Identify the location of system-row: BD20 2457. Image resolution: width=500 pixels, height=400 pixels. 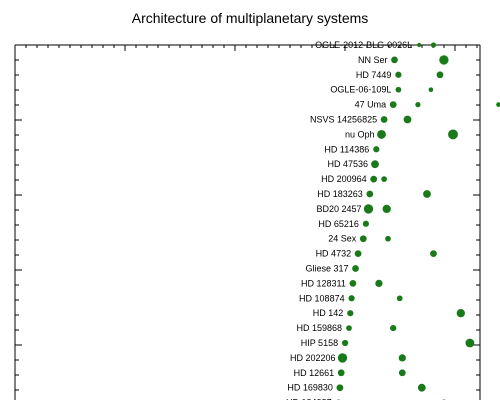
(353, 209).